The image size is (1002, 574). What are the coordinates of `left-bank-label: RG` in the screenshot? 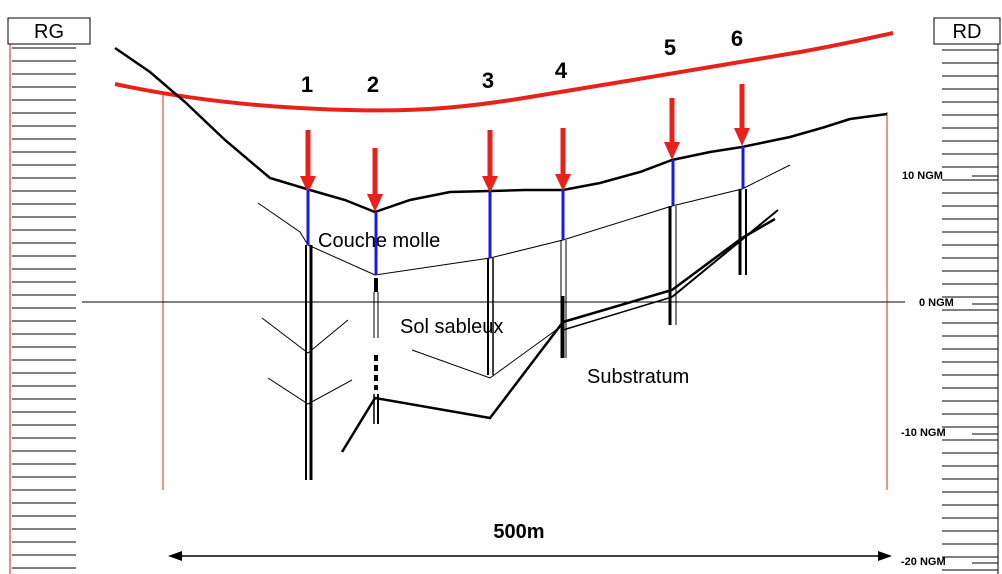 It's located at (49, 32).